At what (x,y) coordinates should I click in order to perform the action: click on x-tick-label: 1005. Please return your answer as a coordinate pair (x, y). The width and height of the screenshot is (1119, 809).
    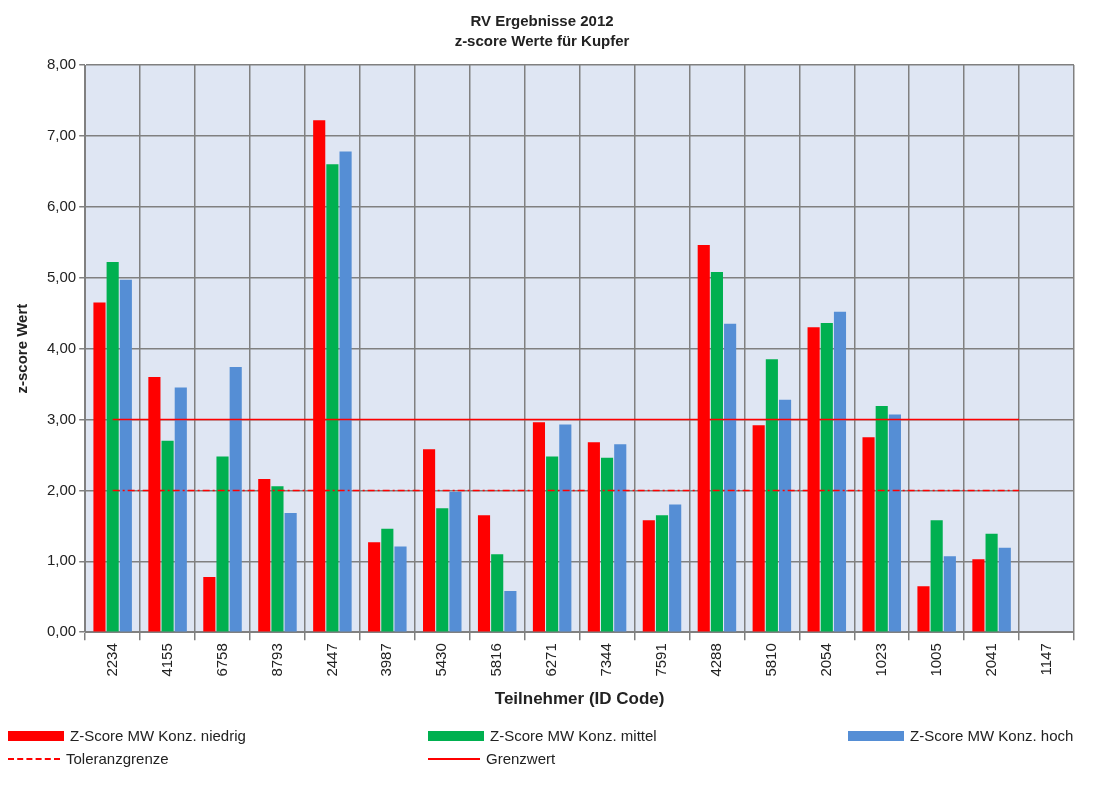
    Looking at the image, I should click on (935, 660).